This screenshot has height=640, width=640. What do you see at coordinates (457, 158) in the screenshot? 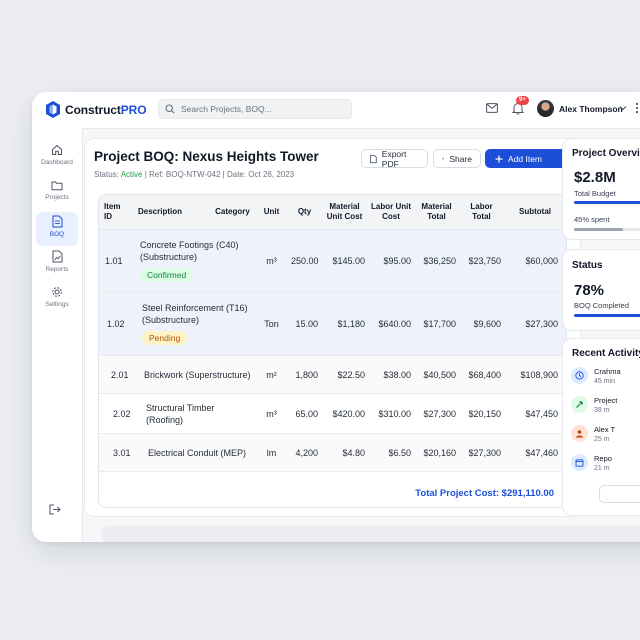
I see `share-button: Share` at bounding box center [457, 158].